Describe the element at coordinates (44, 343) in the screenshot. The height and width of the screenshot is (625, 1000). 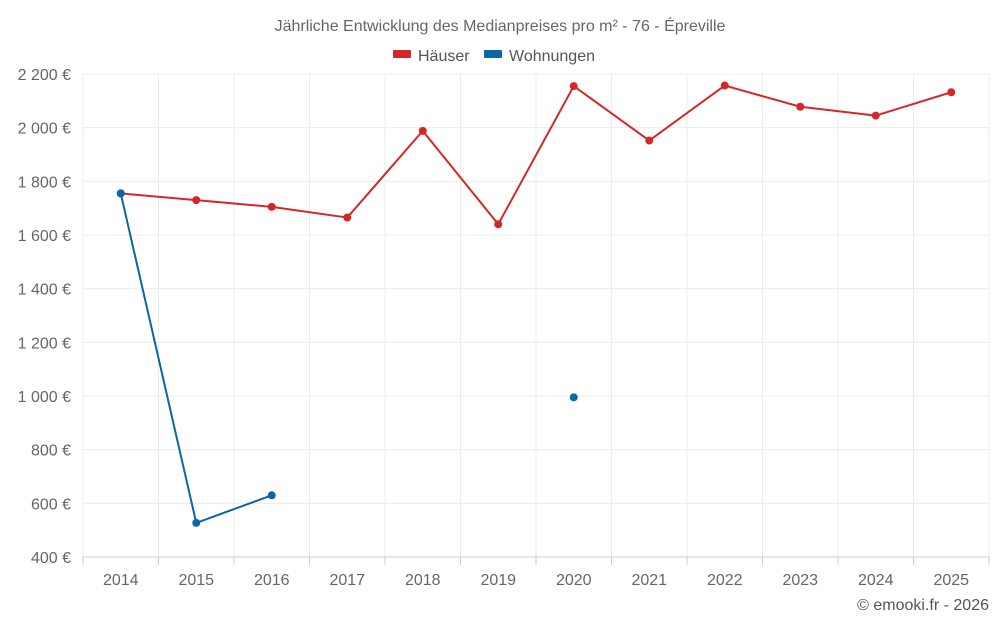
I see `y-tick-label: 1 200 €` at that location.